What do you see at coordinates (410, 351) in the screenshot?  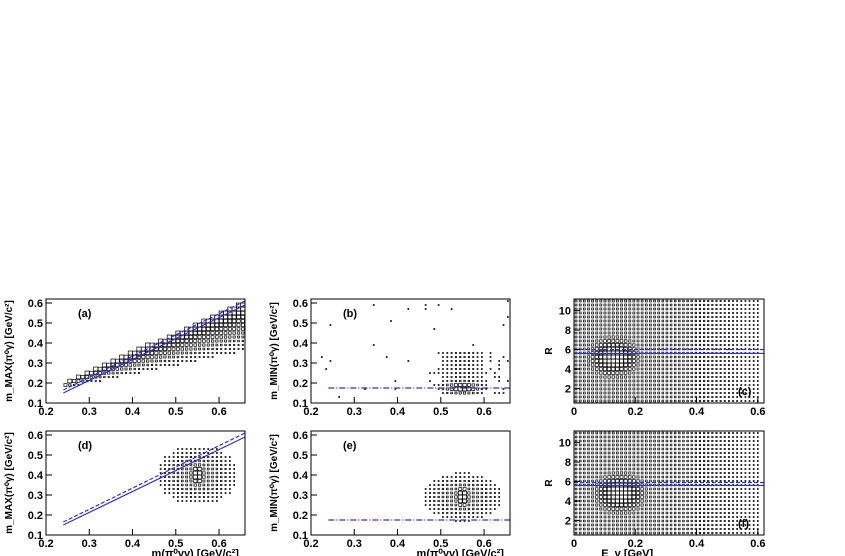 I see `plot-frame` at bounding box center [410, 351].